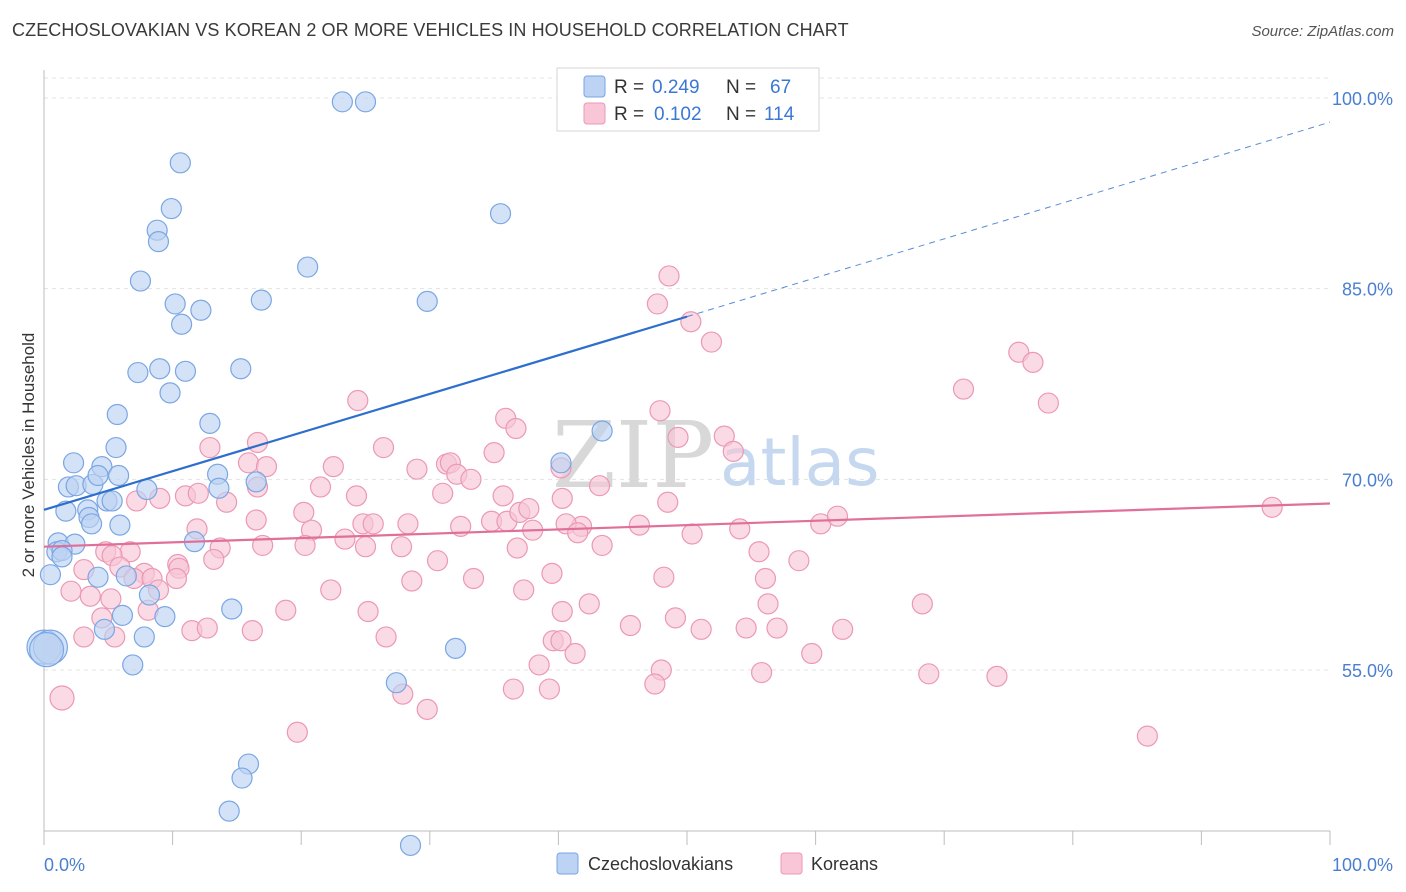  Describe the element at coordinates (1322, 31) in the screenshot. I see `source-credit: Source: ZipAtlas.com` at that location.